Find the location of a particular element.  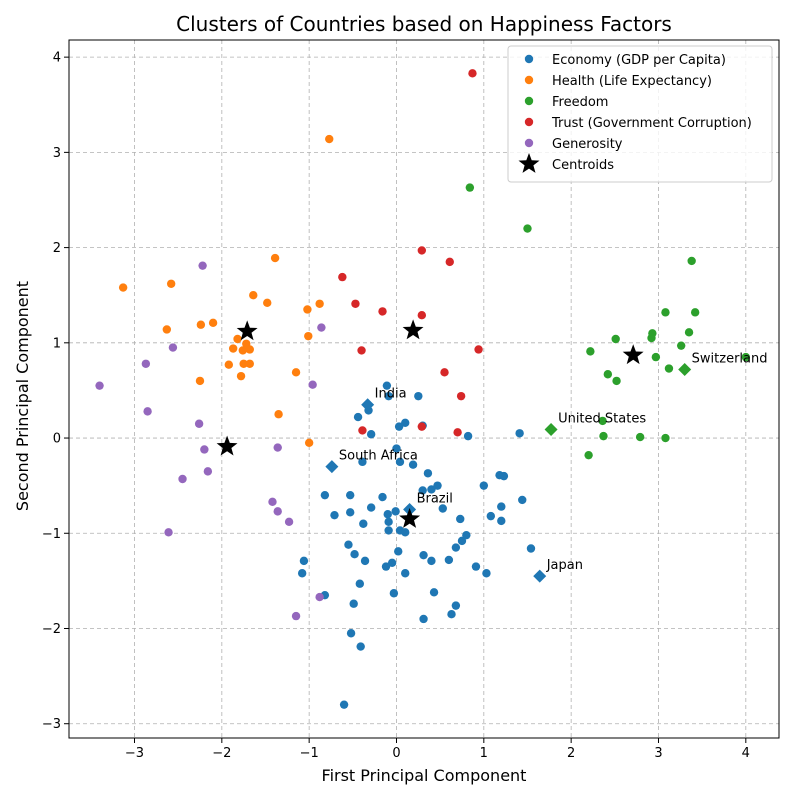

legend-label: Centroids is located at coordinates (583, 165).